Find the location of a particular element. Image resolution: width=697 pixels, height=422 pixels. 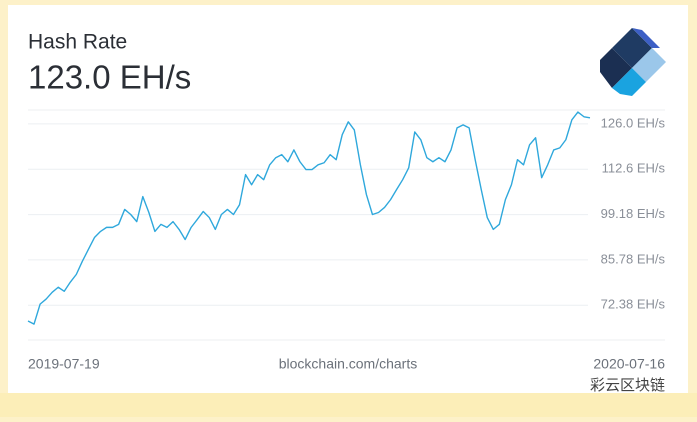

footer-strip is located at coordinates (348, 405).